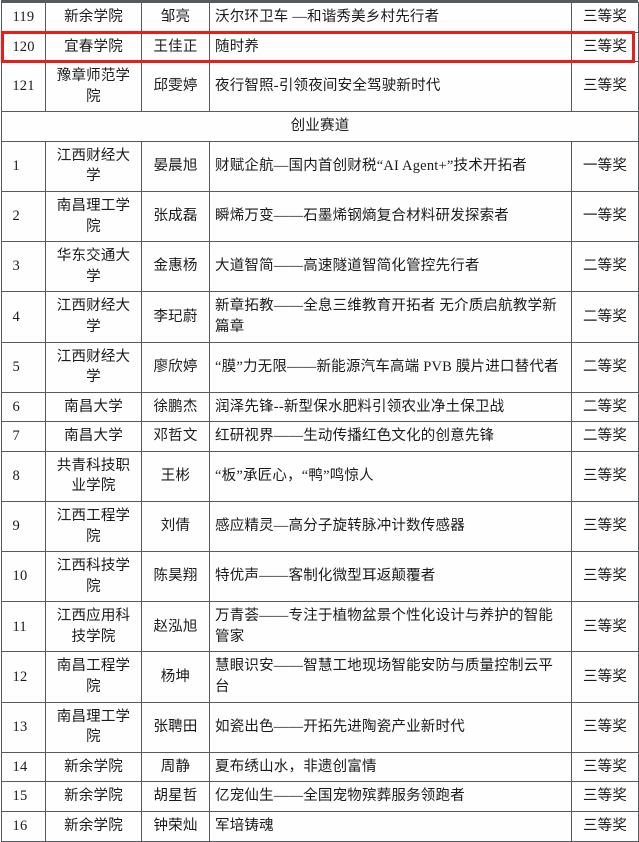 Image resolution: width=639 pixels, height=842 pixels. Describe the element at coordinates (390, 796) in the screenshot. I see `project-title-cell: 亿宠仙生——全国宠物殡葬服务领跑者` at that location.